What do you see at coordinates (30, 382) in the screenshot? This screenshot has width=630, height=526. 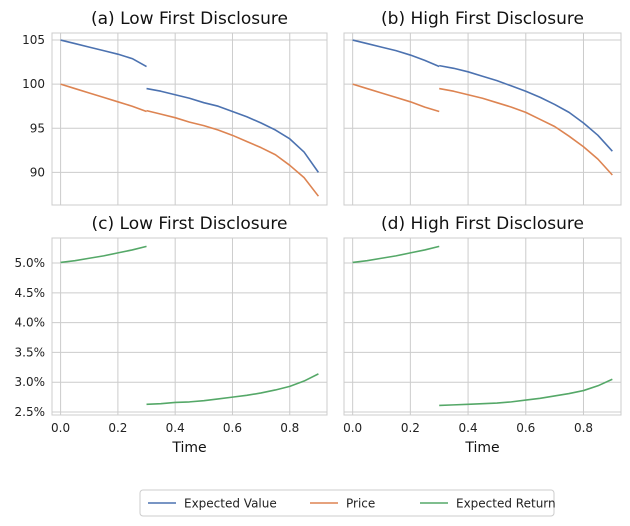 I see `y-tick-label: 3.0%` at bounding box center [30, 382].